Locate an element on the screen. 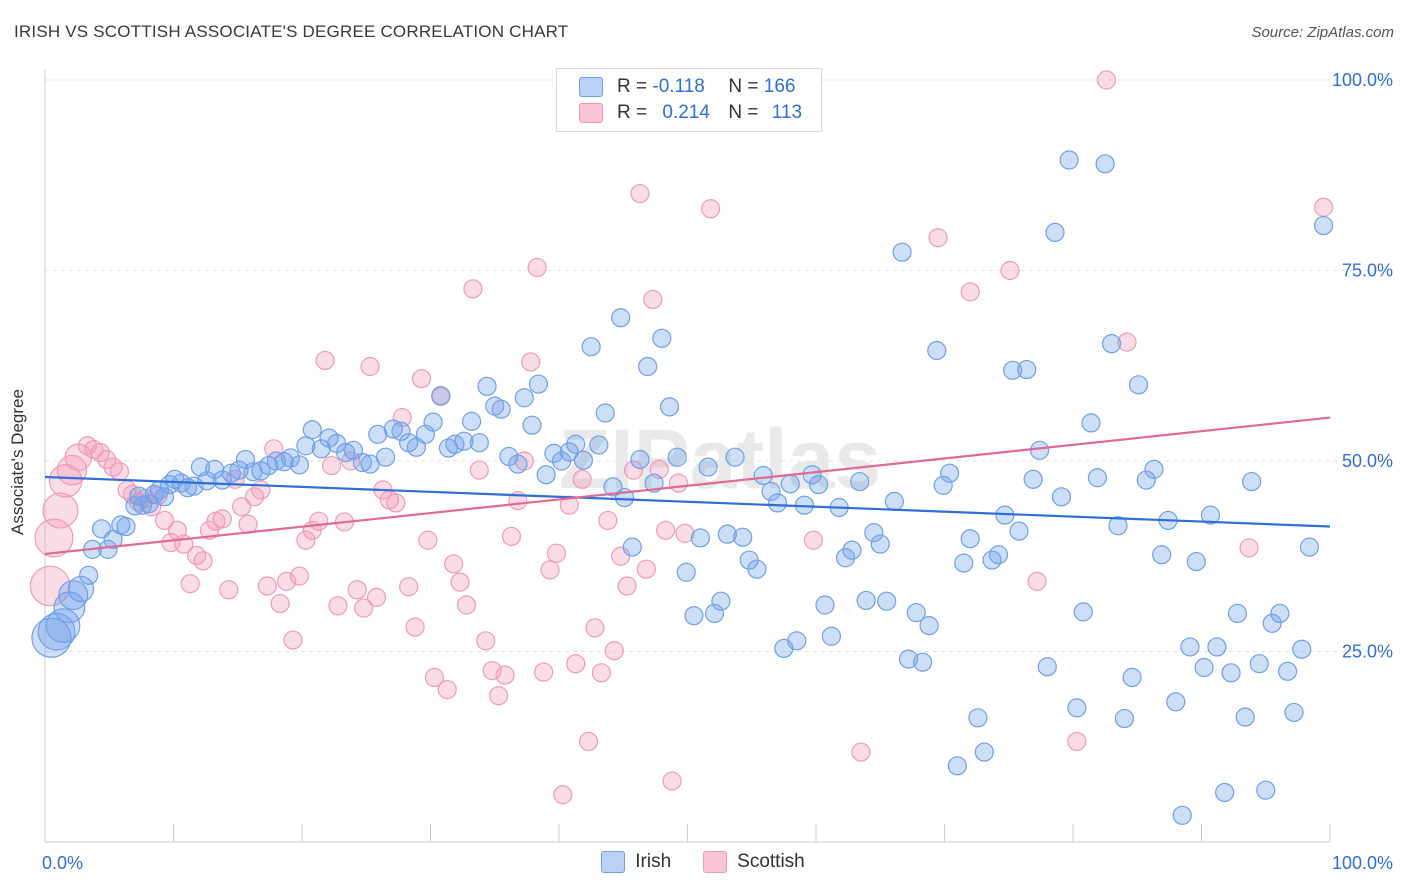  irish-legend-label: Irish is located at coordinates (653, 861).